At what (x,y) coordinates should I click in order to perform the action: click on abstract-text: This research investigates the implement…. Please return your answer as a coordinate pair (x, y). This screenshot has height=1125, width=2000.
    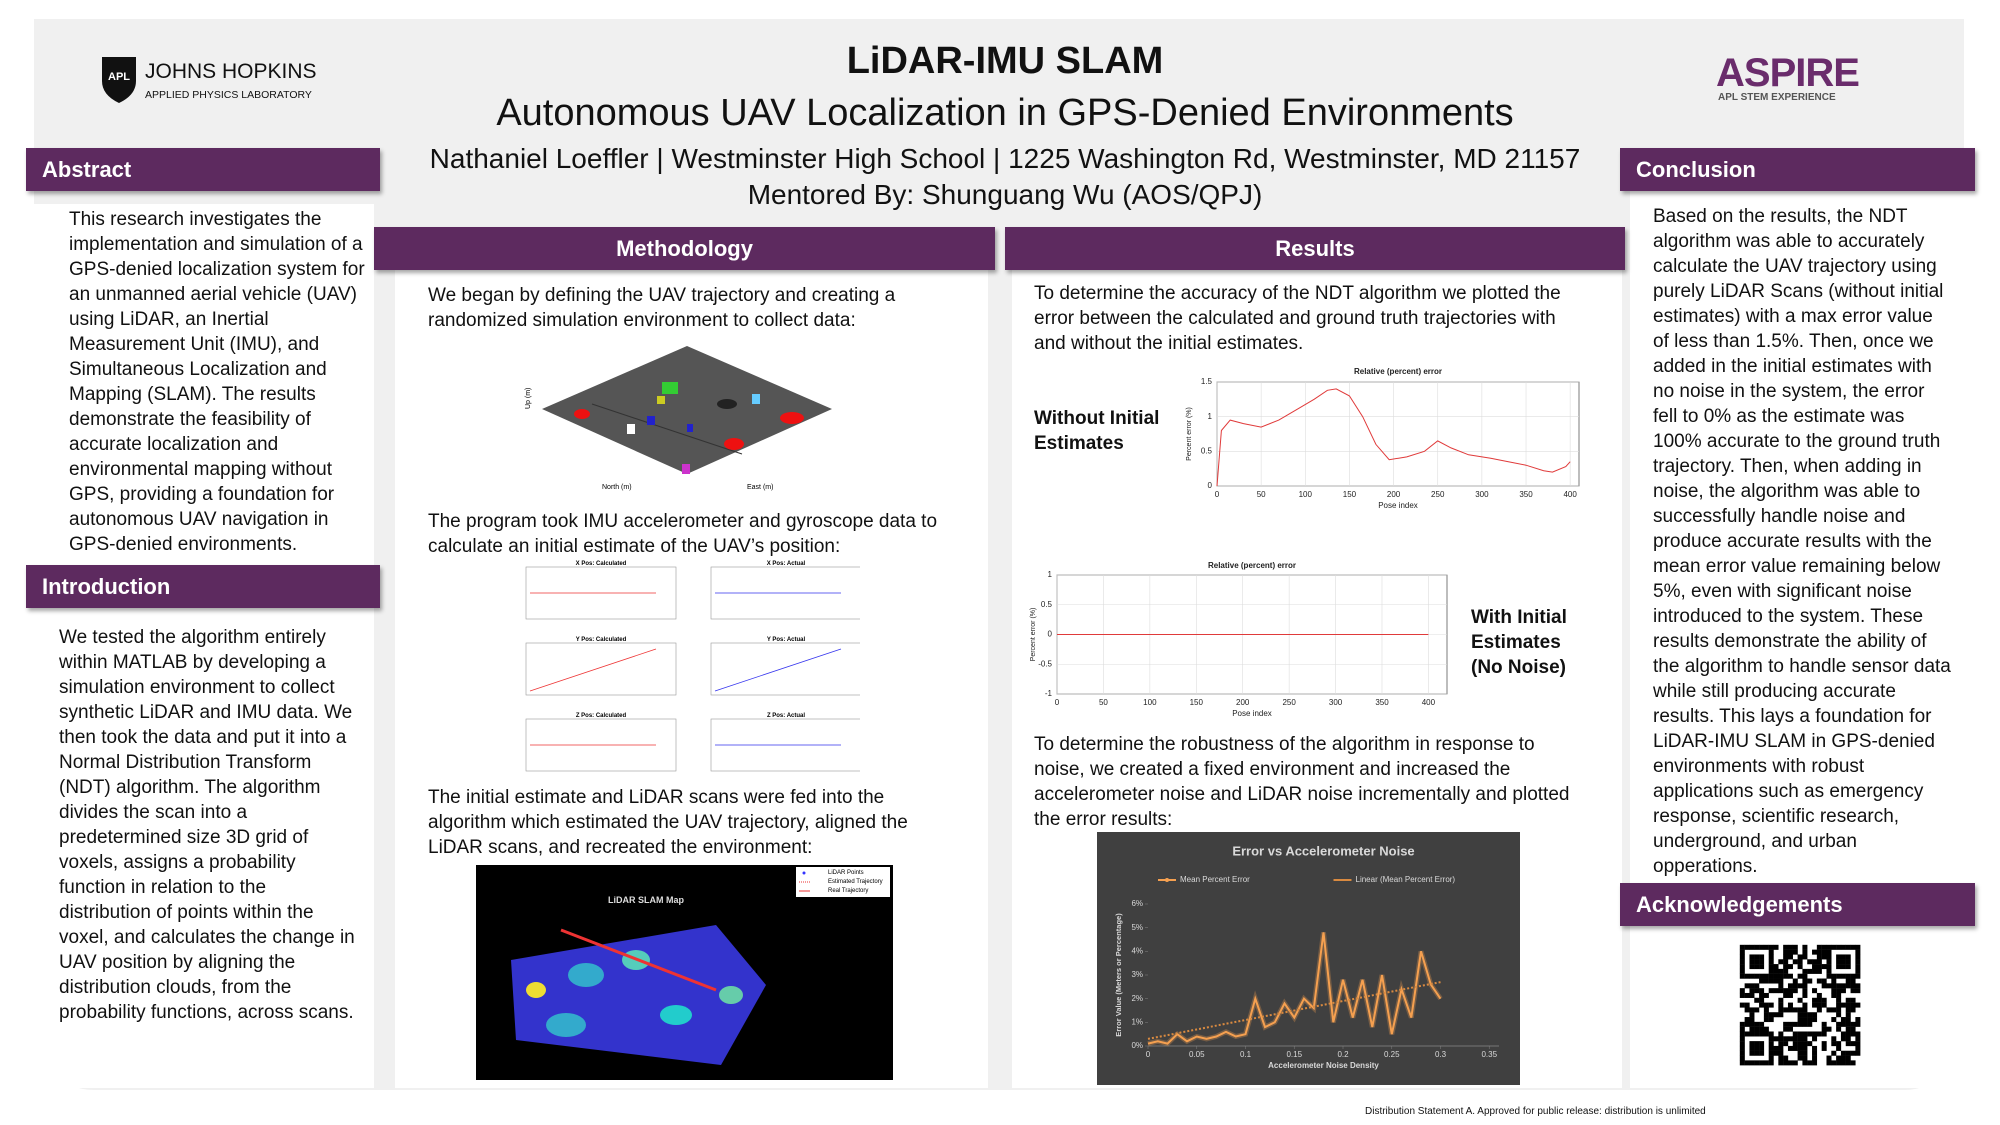
    Looking at the image, I should click on (217, 382).